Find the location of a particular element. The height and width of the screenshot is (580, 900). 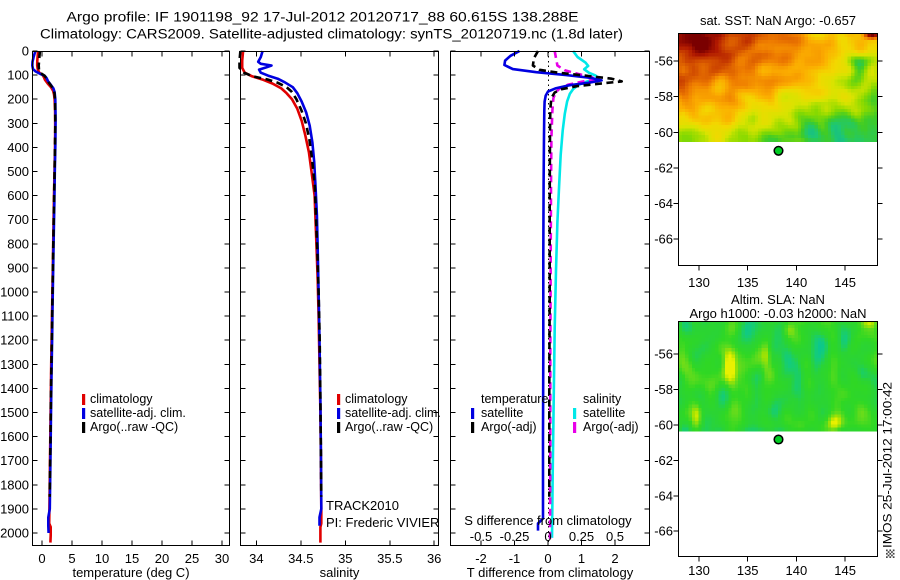

svg-text: 1100 is located at coordinates (15, 316).